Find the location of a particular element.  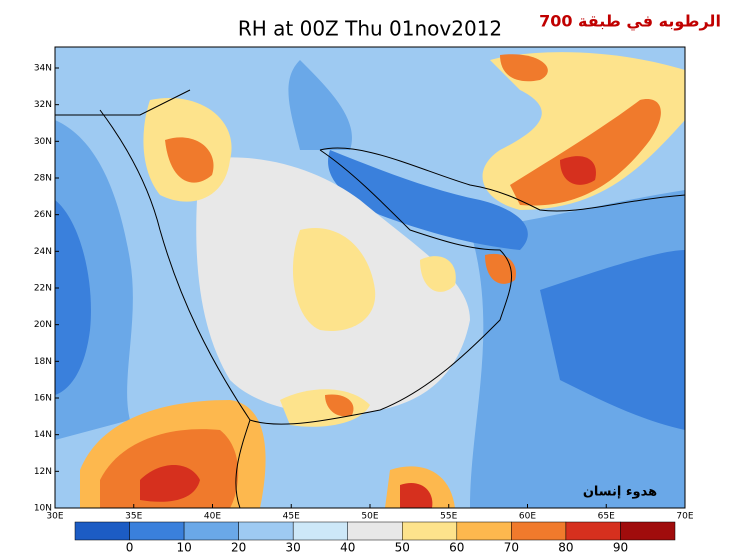

colorbar-label: 90 is located at coordinates (620, 548).